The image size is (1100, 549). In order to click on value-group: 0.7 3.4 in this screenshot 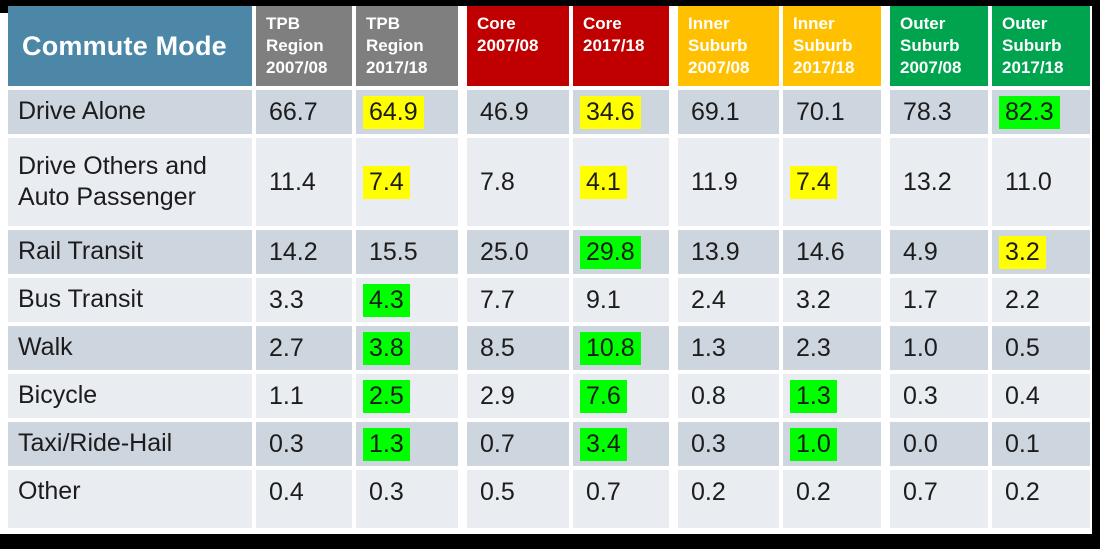, I will do `click(568, 444)`.